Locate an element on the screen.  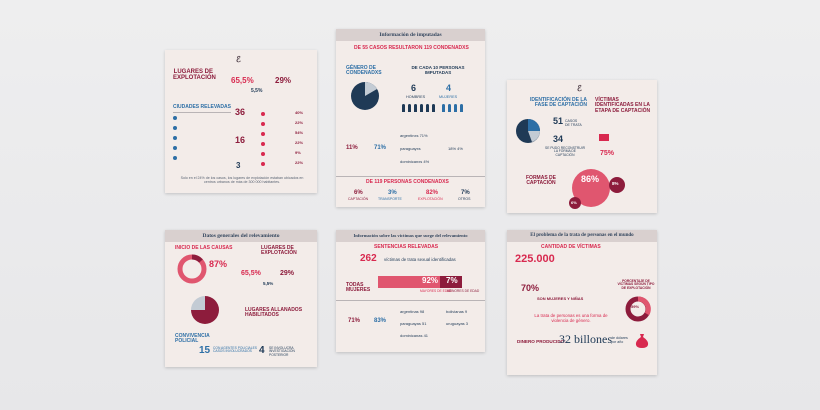
card2-stat: 6% is located at coordinates (358, 193).